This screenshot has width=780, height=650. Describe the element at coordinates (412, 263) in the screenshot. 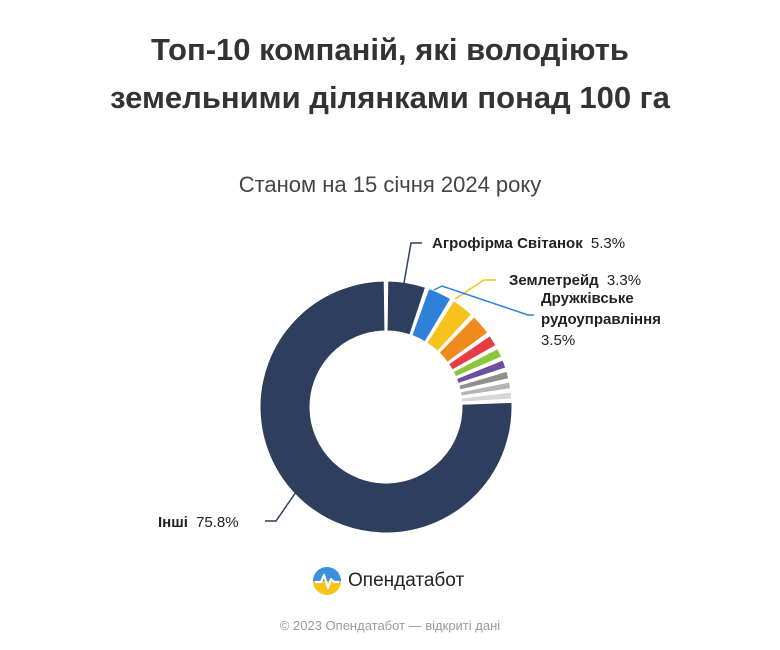

I see `leader-line-agrofirma` at that location.